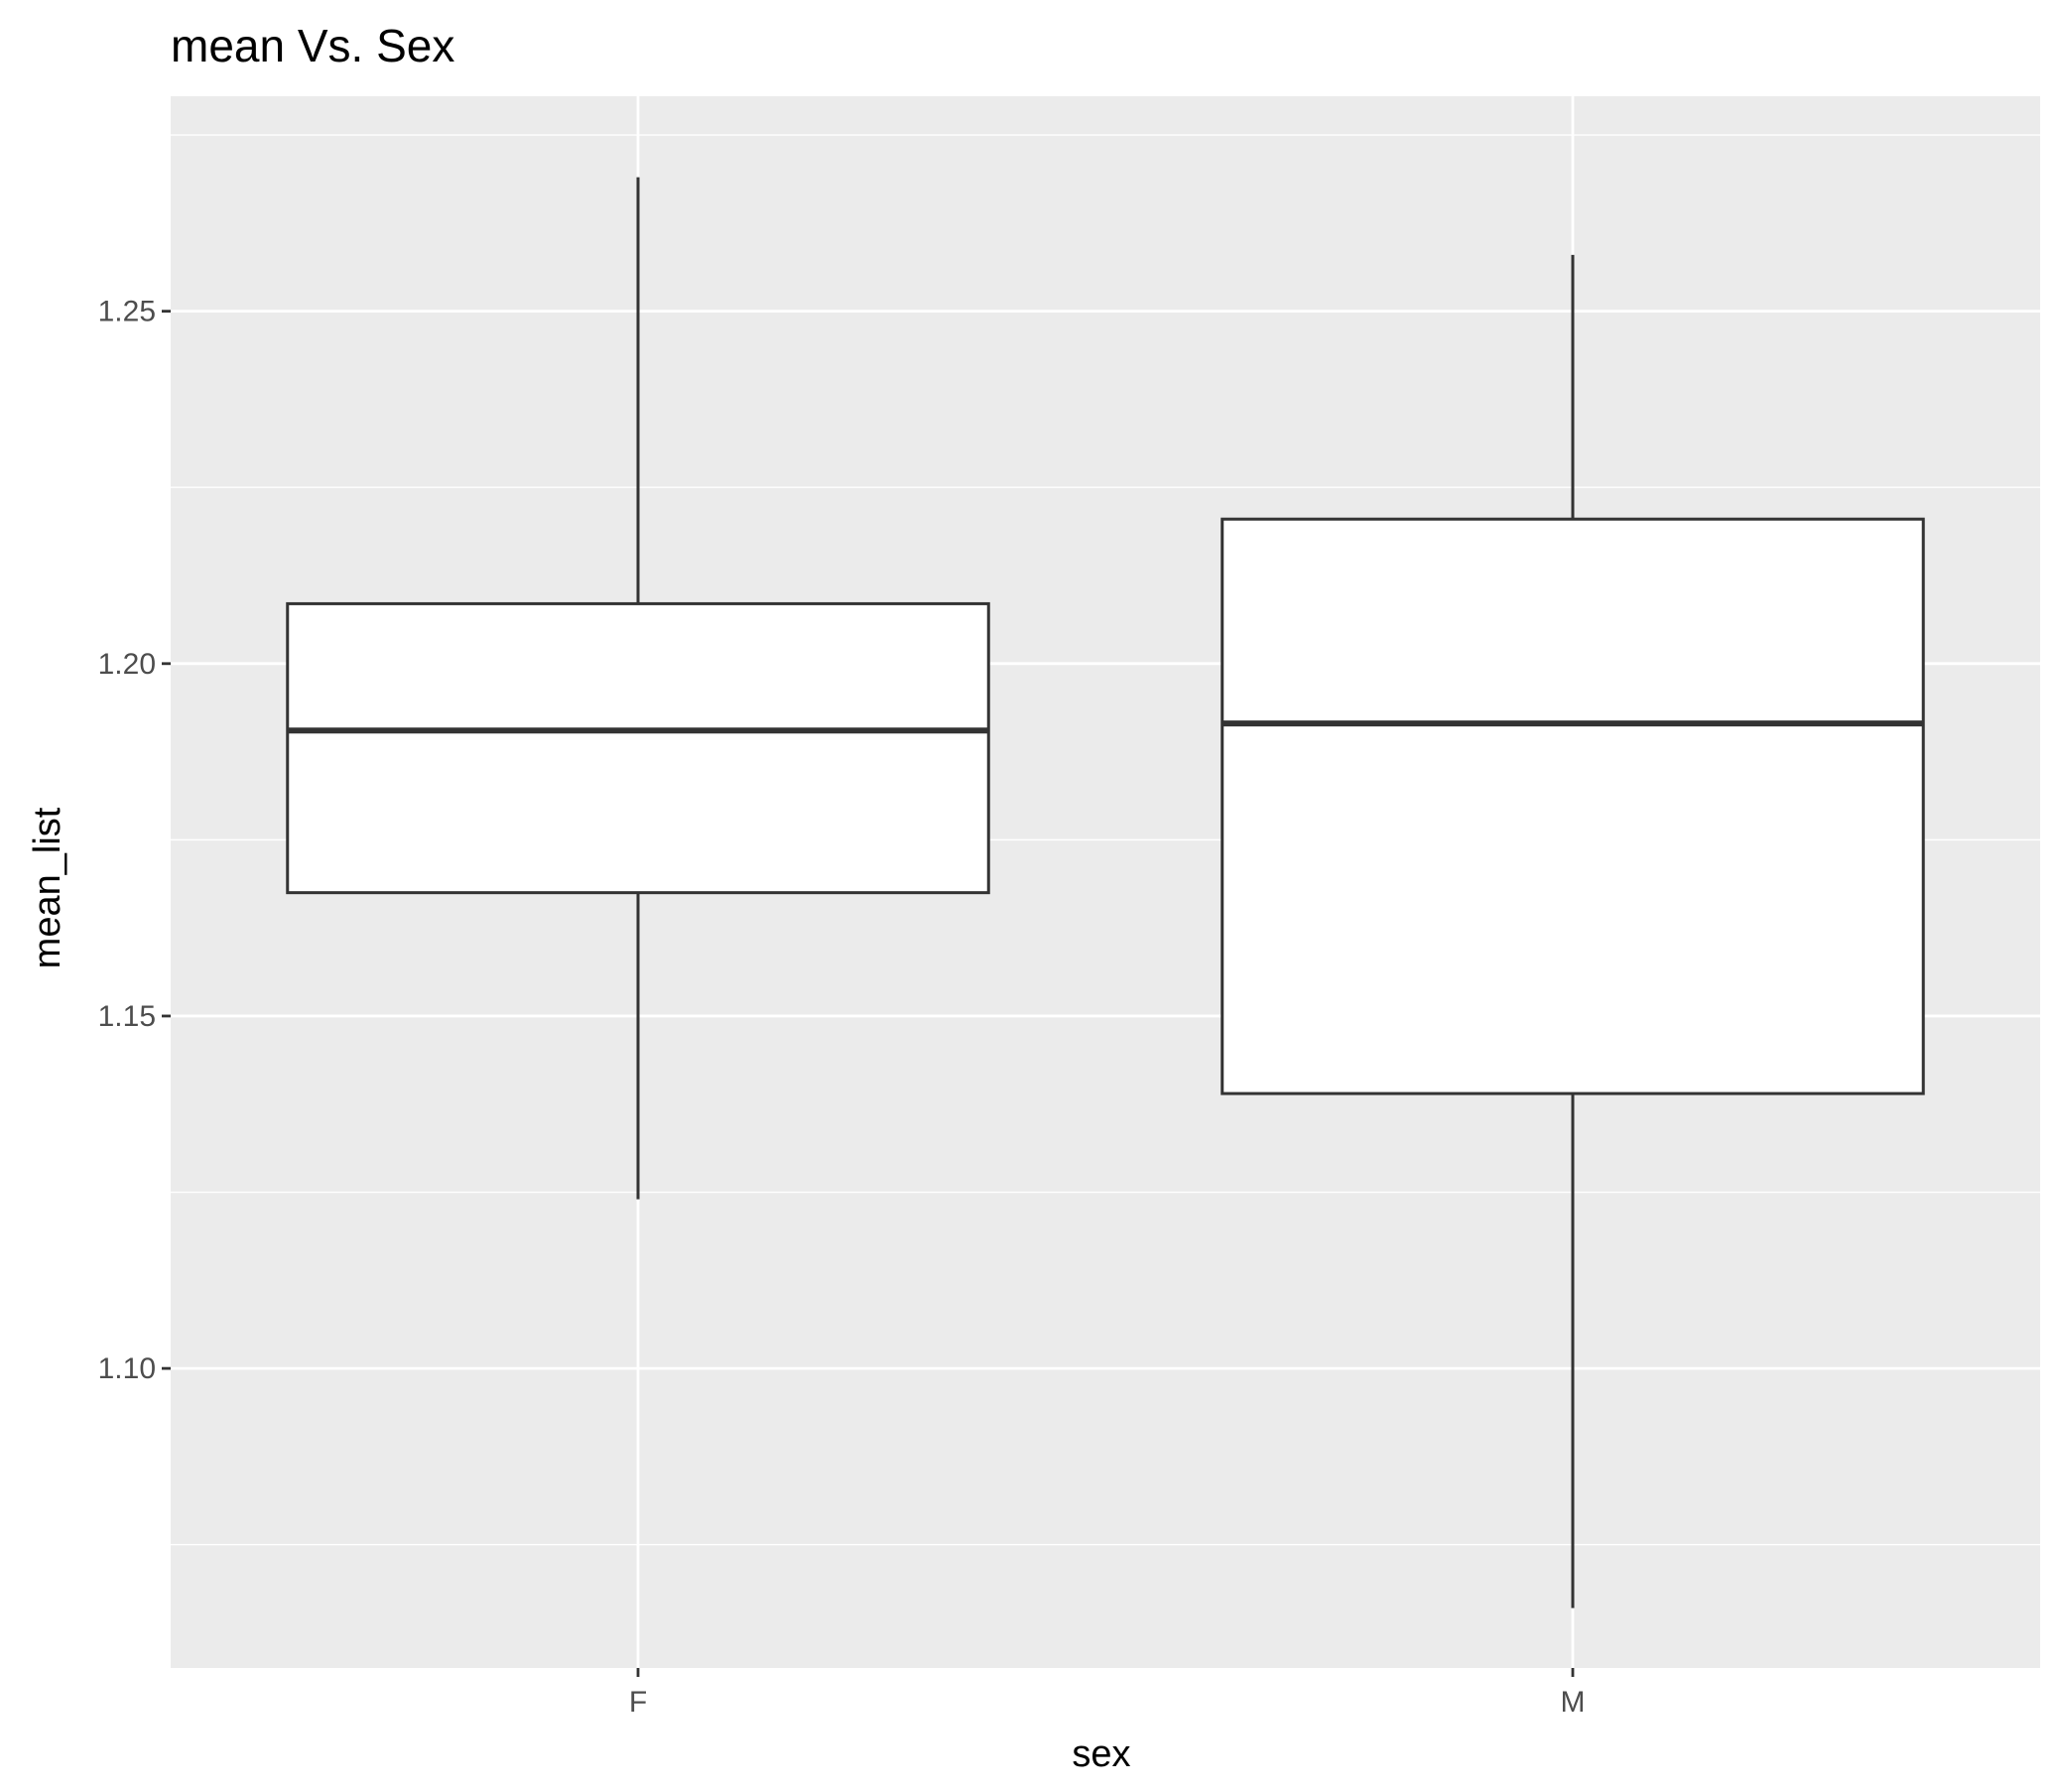  I want to click on x-tick-label: M, so click(1573, 1702).